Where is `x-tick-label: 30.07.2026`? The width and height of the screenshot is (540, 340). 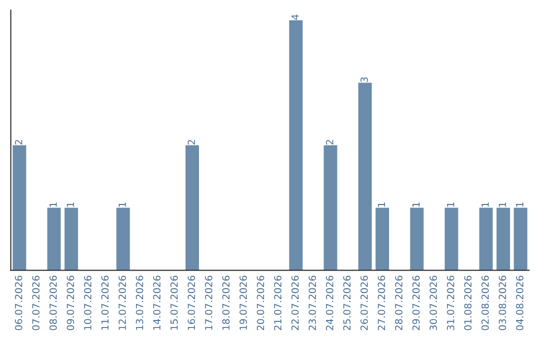 x-tick-label: 30.07.2026 is located at coordinates (433, 303).